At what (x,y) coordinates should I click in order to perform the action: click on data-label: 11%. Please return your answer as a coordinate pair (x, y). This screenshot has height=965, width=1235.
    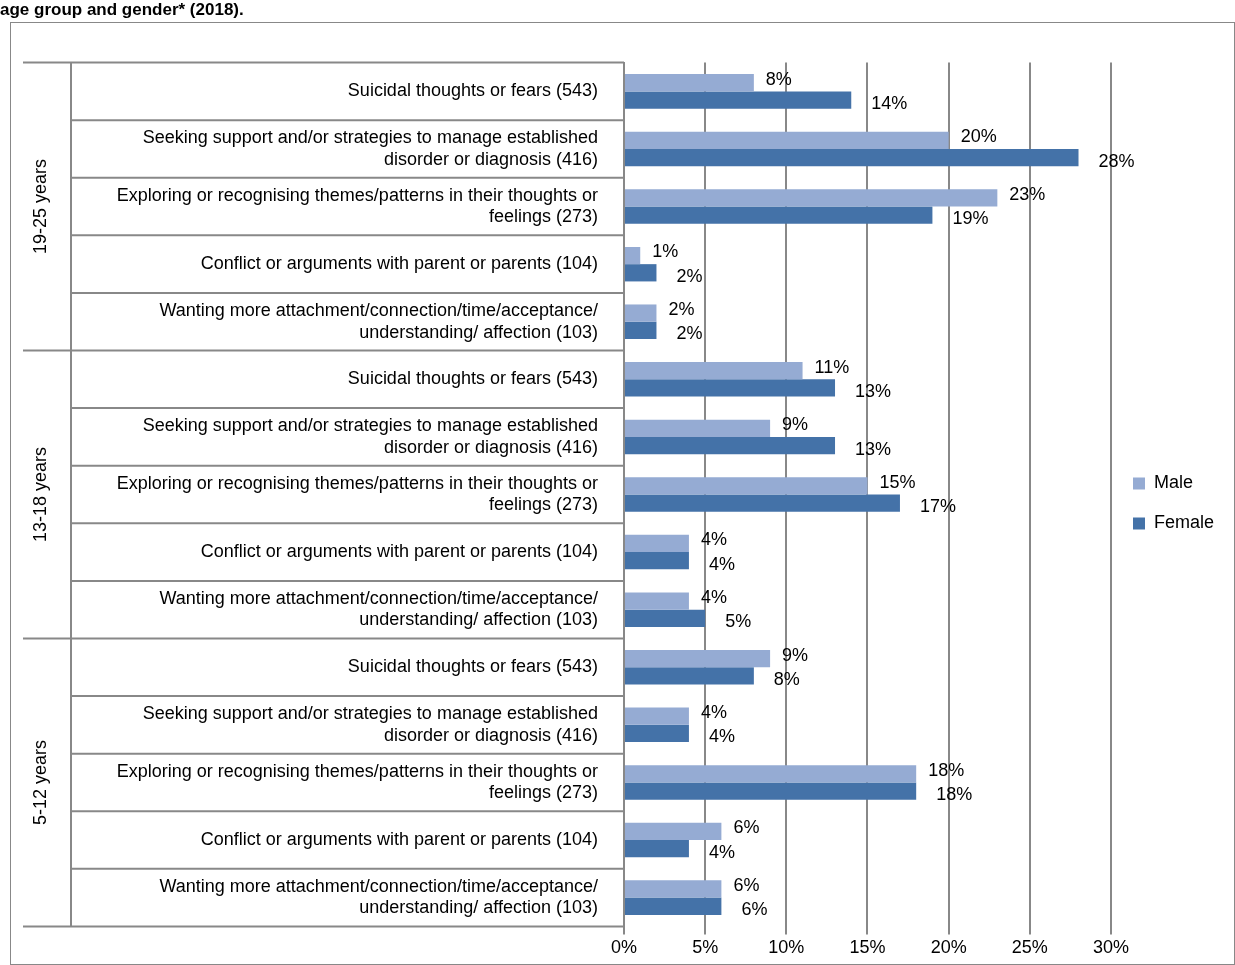
    Looking at the image, I should click on (832, 366).